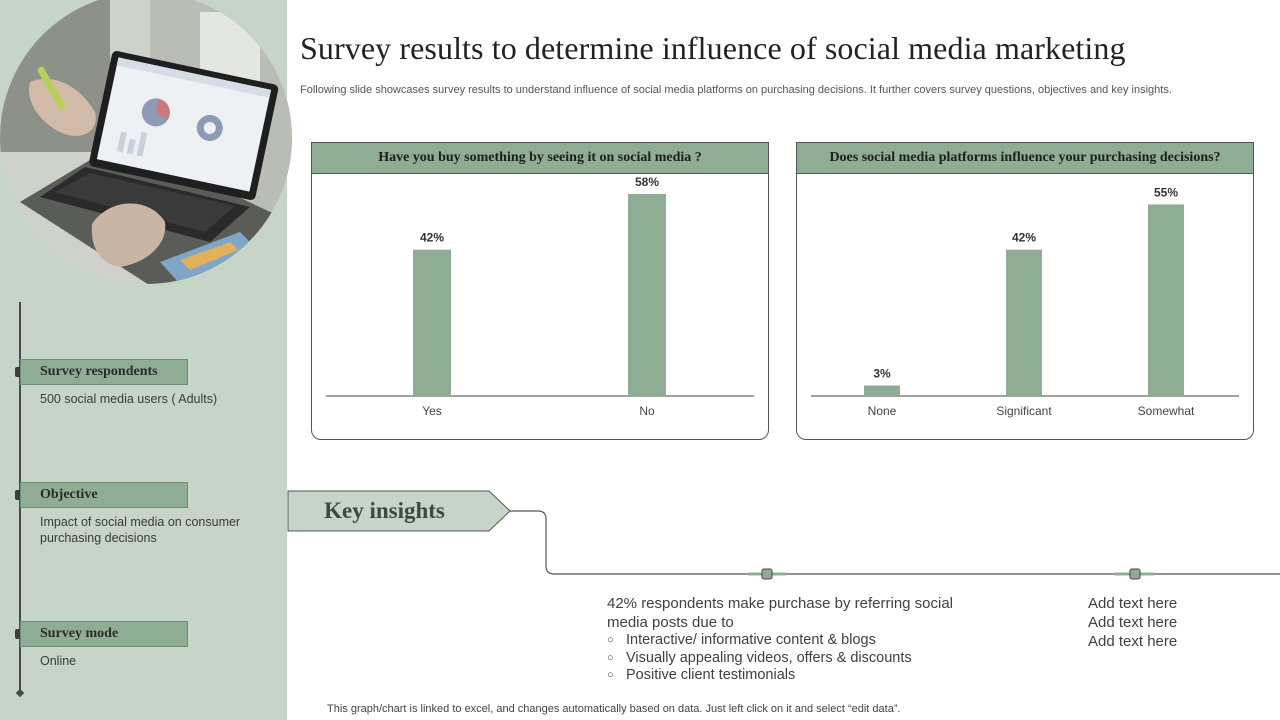  Describe the element at coordinates (104, 634) in the screenshot. I see `survey-mode-label: Survey mode` at that location.